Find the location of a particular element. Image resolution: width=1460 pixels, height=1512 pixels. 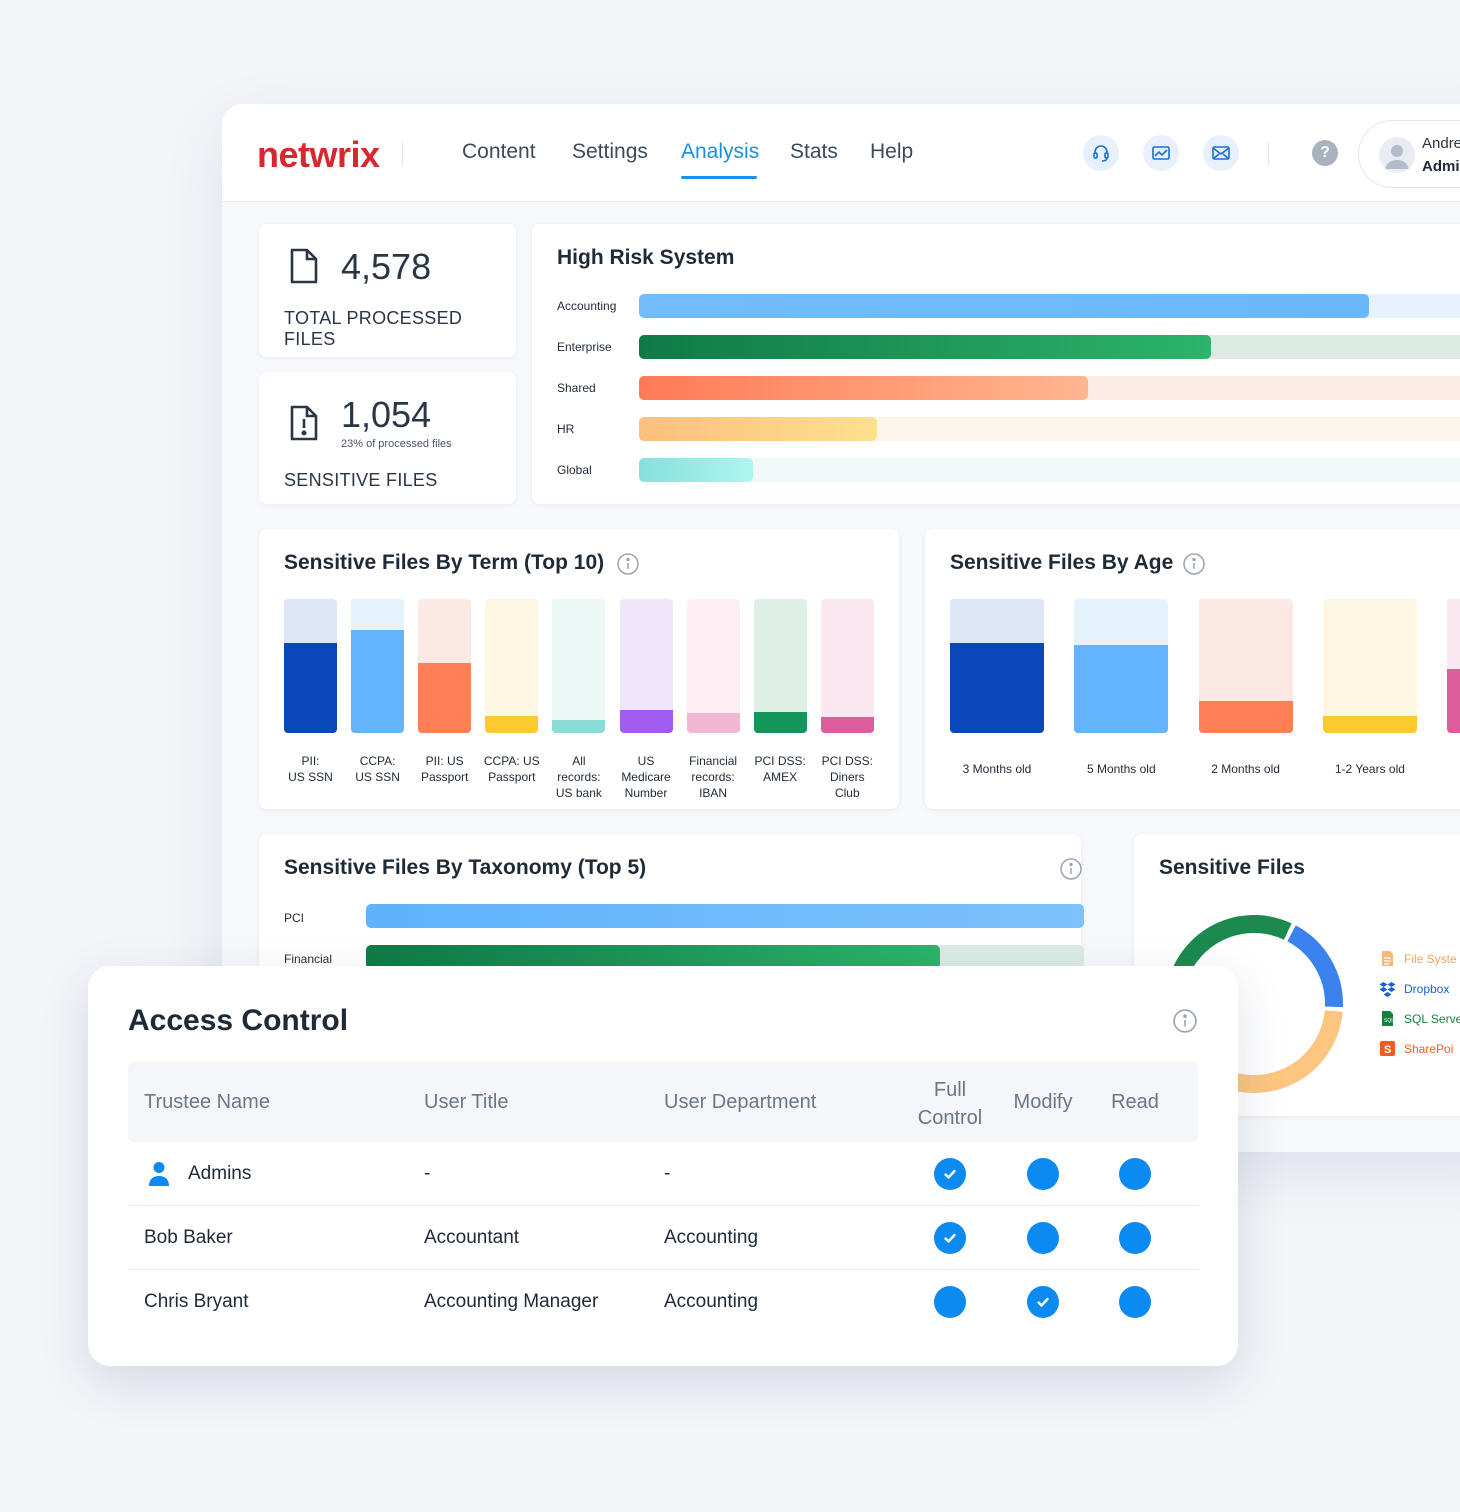

bar-pii-us-passport is located at coordinates (445, 698).